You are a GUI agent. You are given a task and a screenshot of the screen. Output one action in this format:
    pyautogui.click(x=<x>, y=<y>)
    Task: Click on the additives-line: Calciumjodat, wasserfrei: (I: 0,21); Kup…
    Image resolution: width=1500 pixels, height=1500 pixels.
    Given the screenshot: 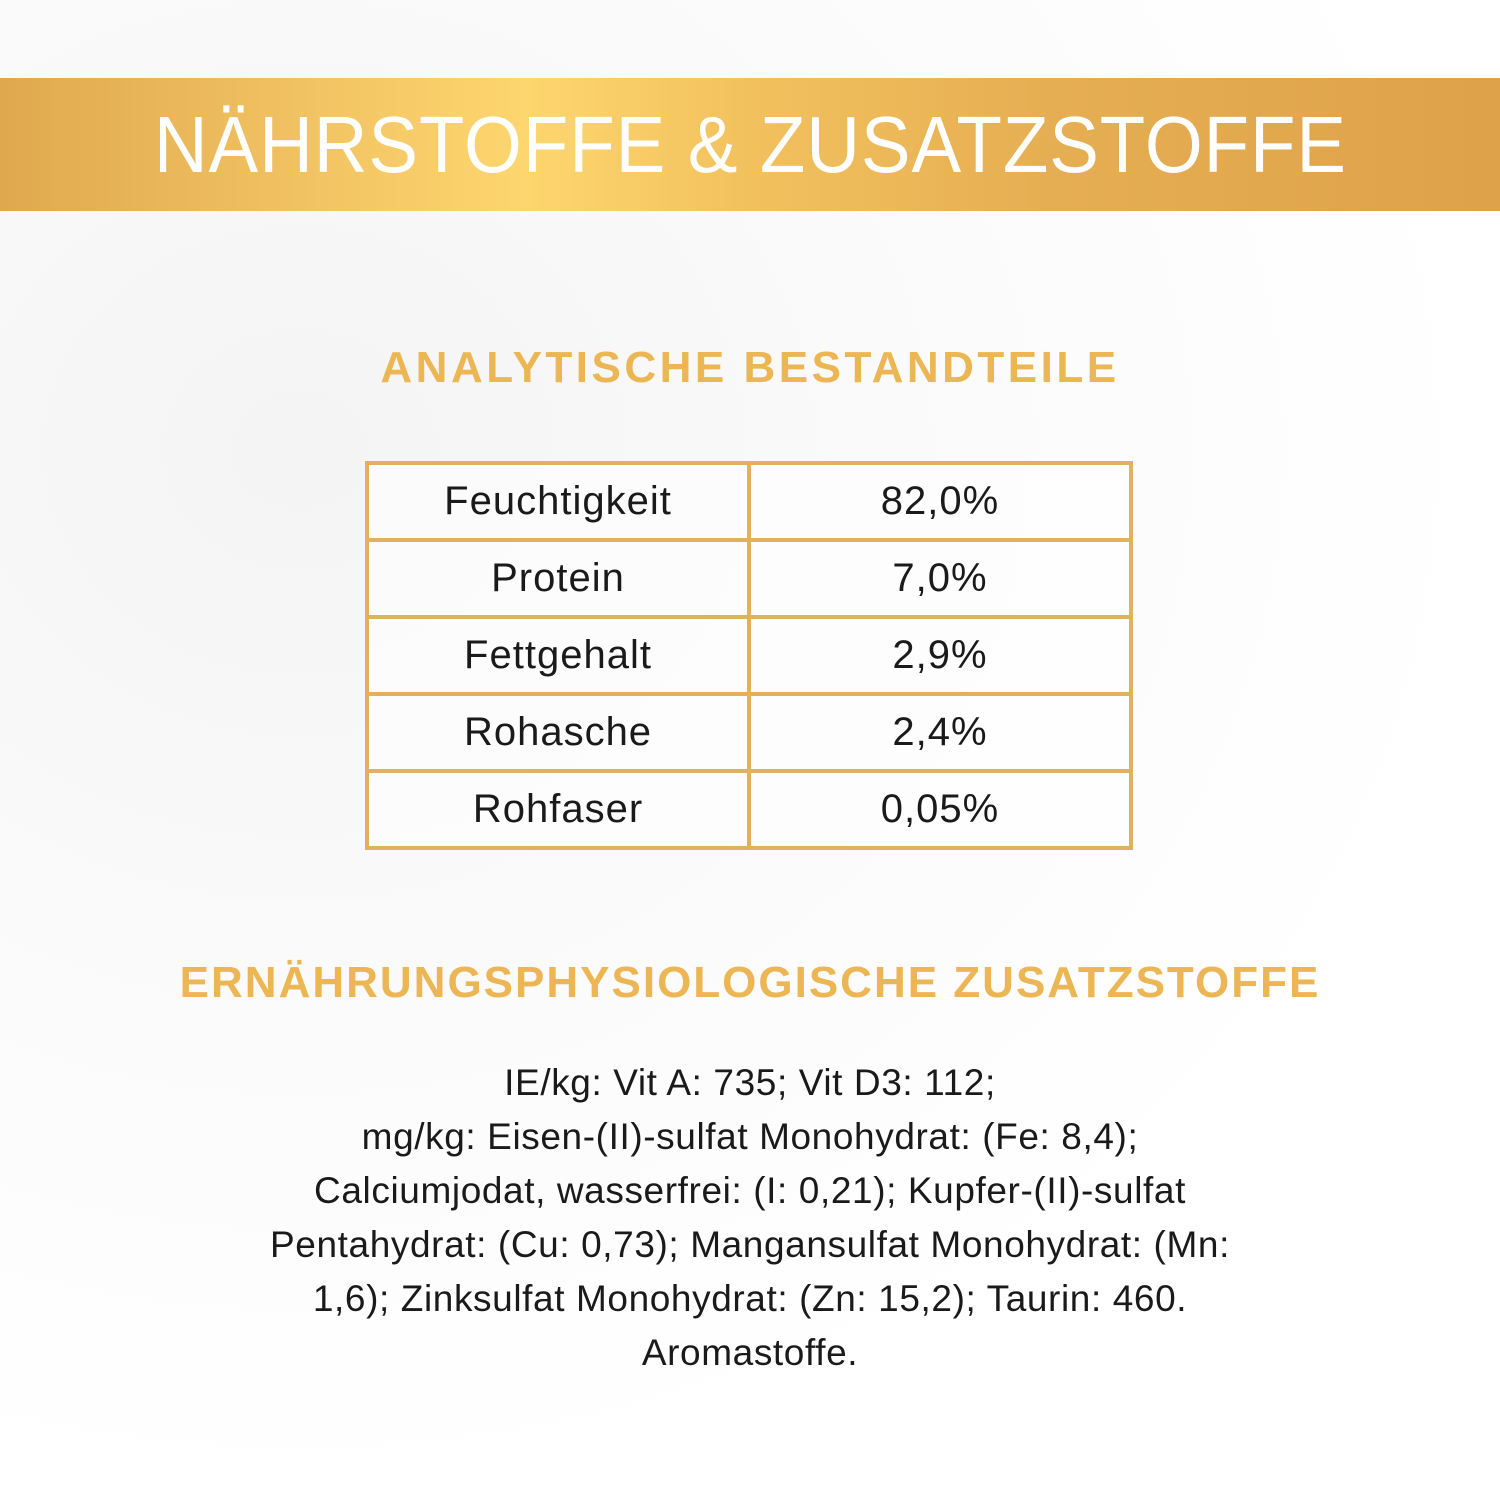 What is the action you would take?
    pyautogui.click(x=750, y=1190)
    